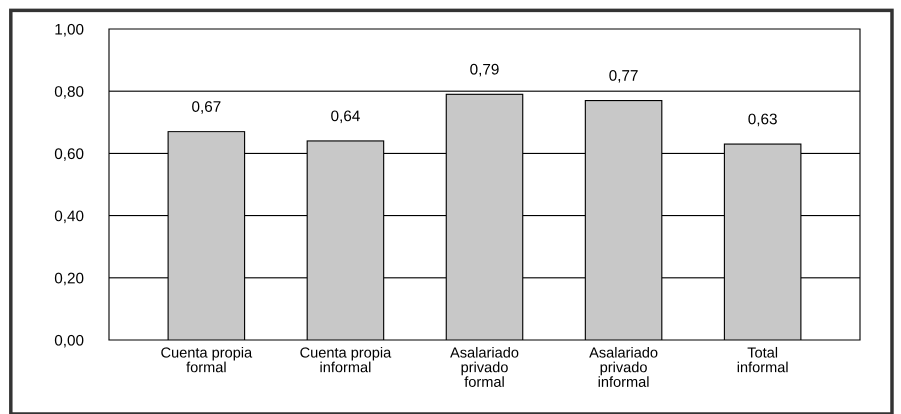 The width and height of the screenshot is (901, 414). What do you see at coordinates (623, 366) in the screenshot?
I see `x-tick-label: Asalariado privado informal` at bounding box center [623, 366].